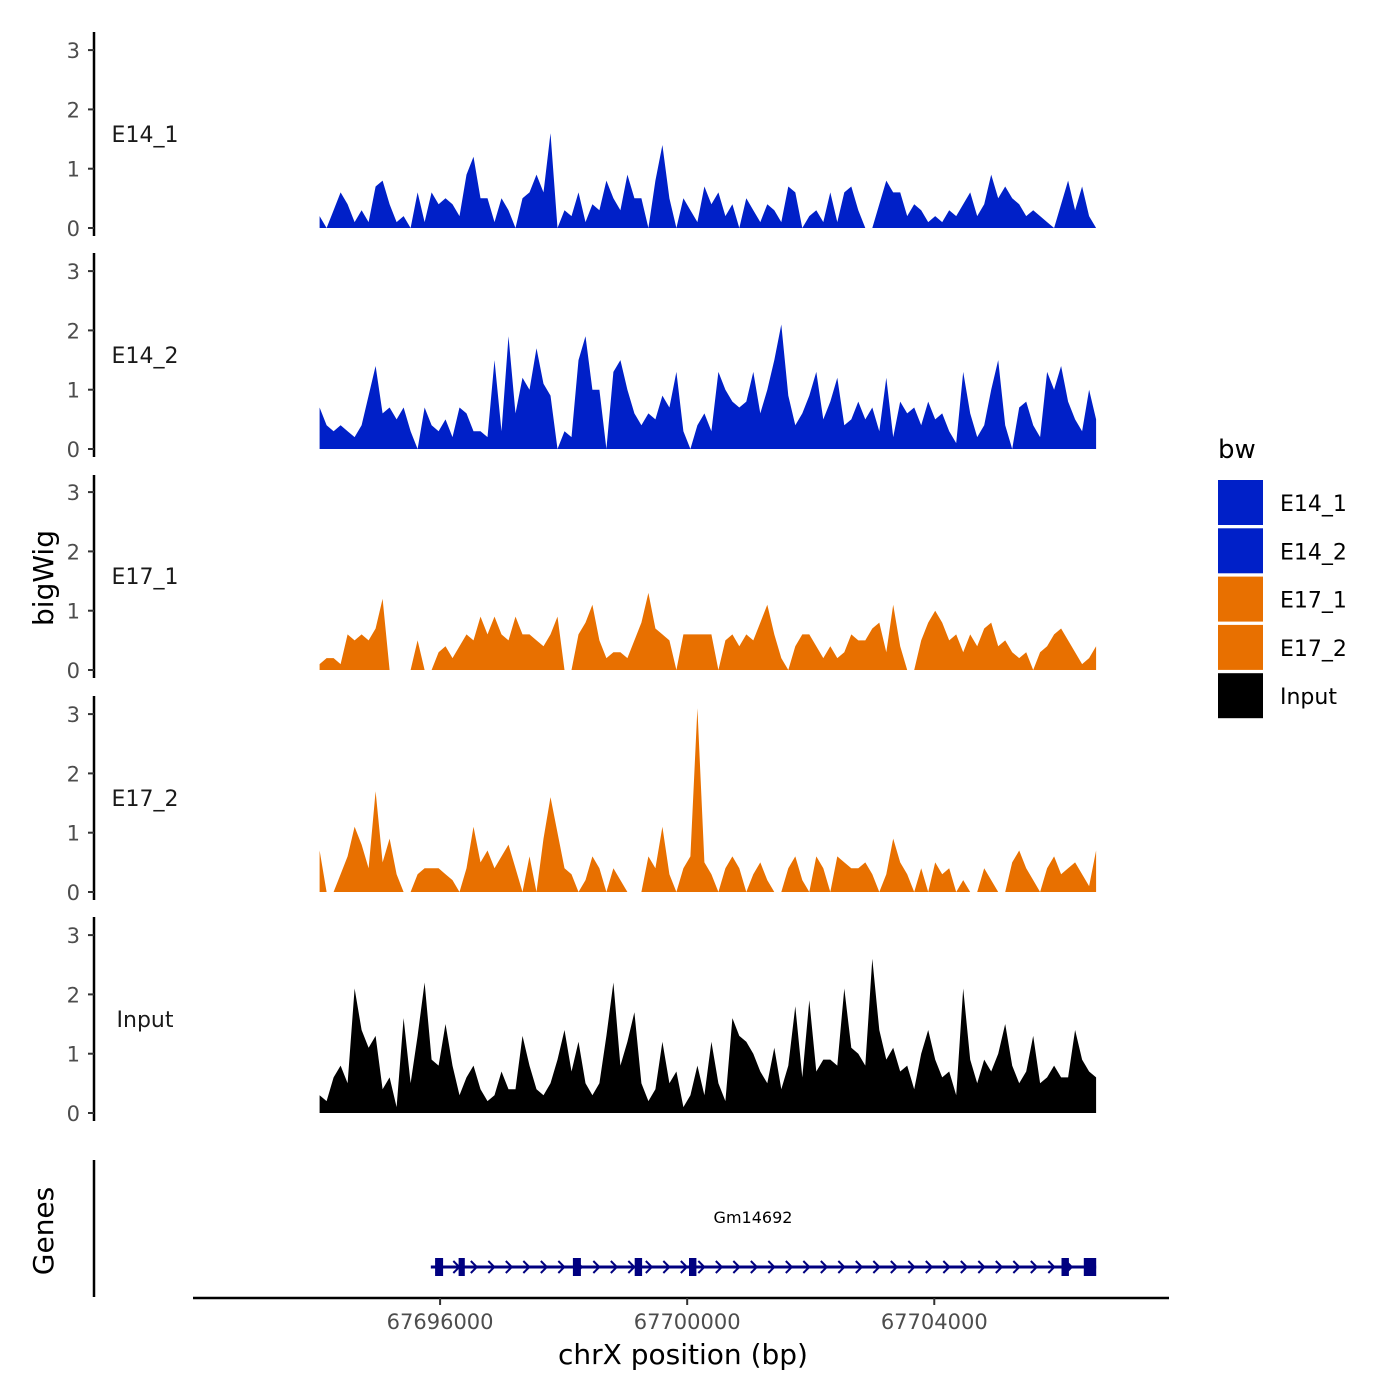 Image resolution: width=1400 pixels, height=1400 pixels. Describe the element at coordinates (440, 1322) in the screenshot. I see `x-tick-label: 67696000` at that location.